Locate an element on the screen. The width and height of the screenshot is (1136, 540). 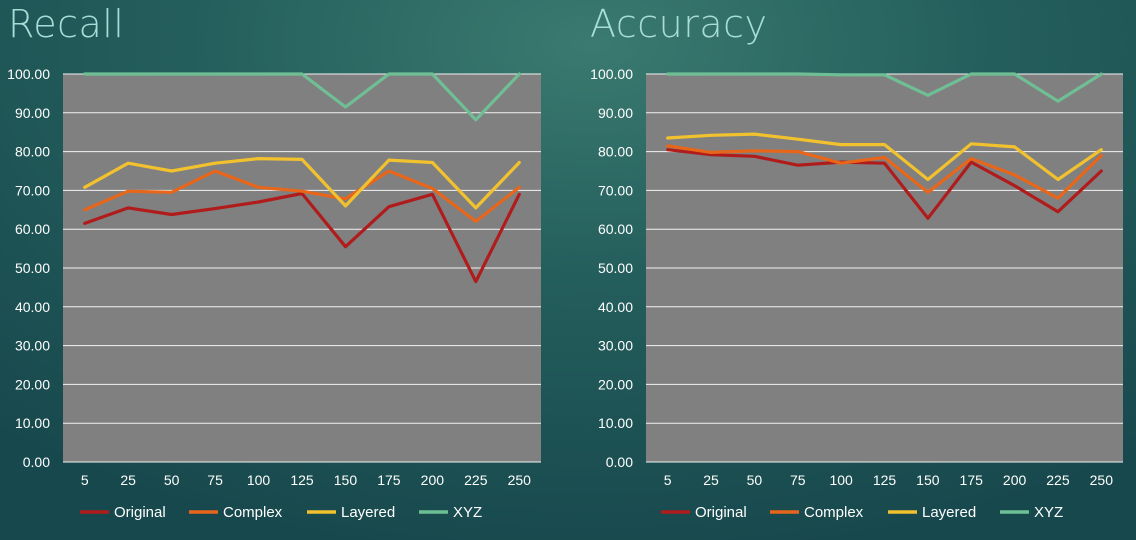
chart-title-recall: Recall is located at coordinates (66, 24).